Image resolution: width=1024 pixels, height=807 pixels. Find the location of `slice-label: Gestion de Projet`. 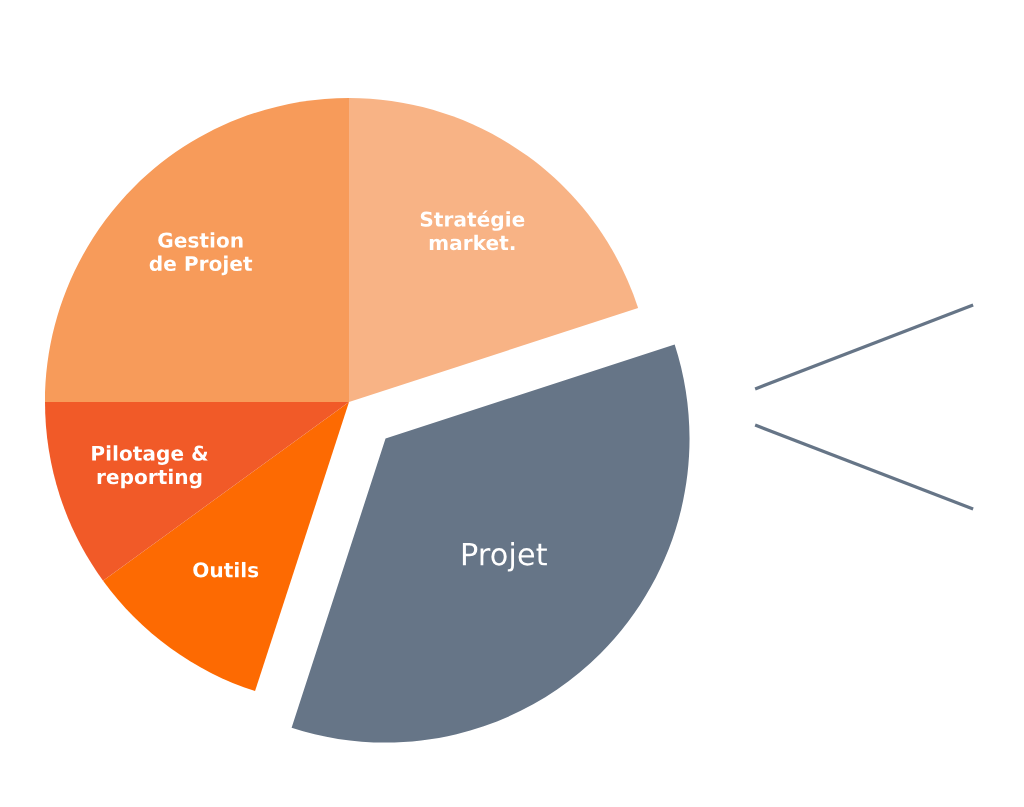

slice-label: Gestion de Projet is located at coordinates (201, 254).